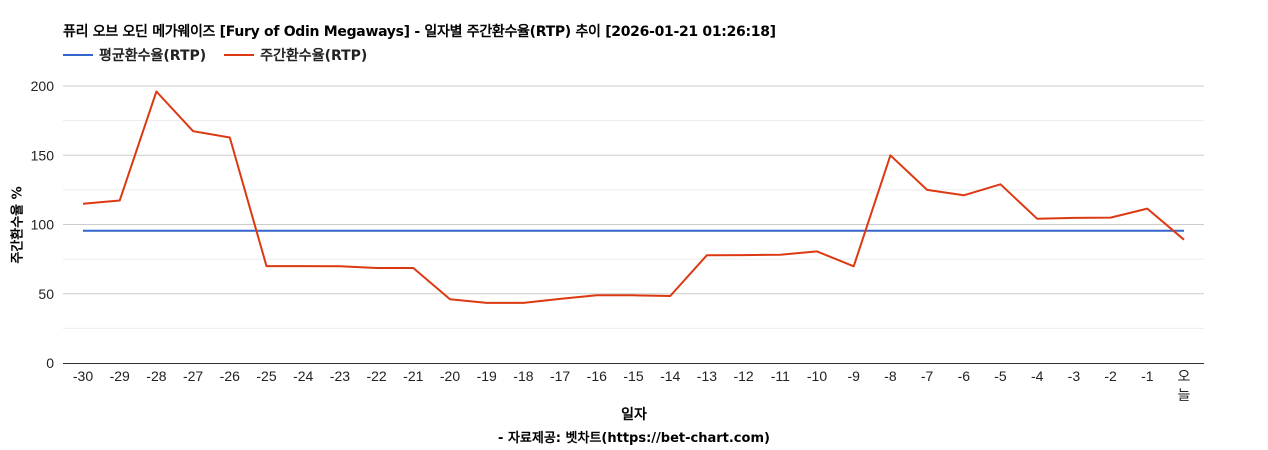 This screenshot has height=450, width=1268. I want to click on x-tick-label: -16, so click(597, 376).